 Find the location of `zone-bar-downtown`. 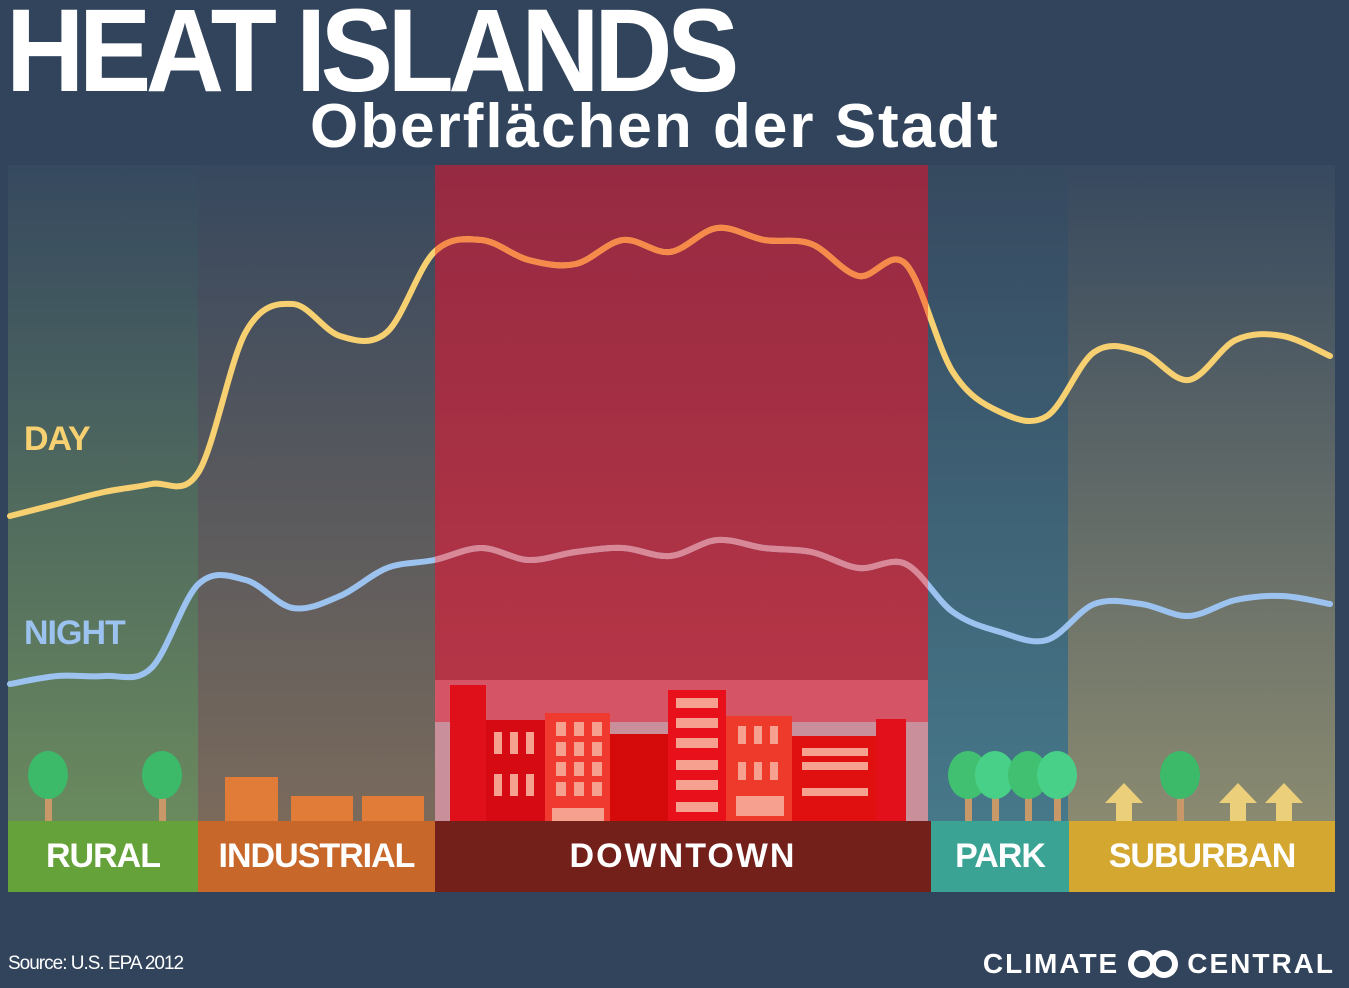

zone-bar-downtown is located at coordinates (683, 856).